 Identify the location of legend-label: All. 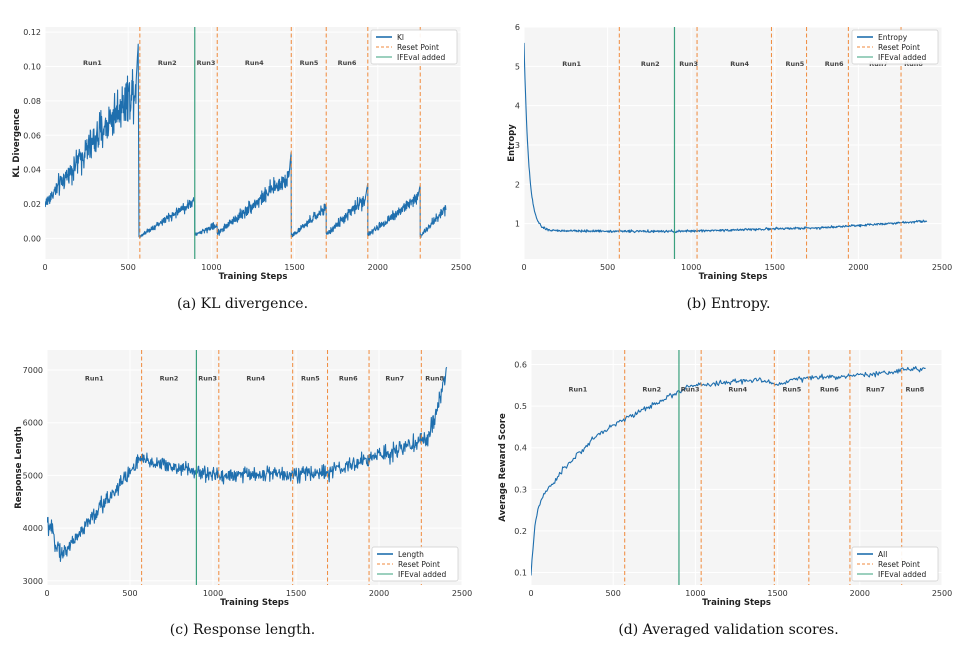
(882, 554).